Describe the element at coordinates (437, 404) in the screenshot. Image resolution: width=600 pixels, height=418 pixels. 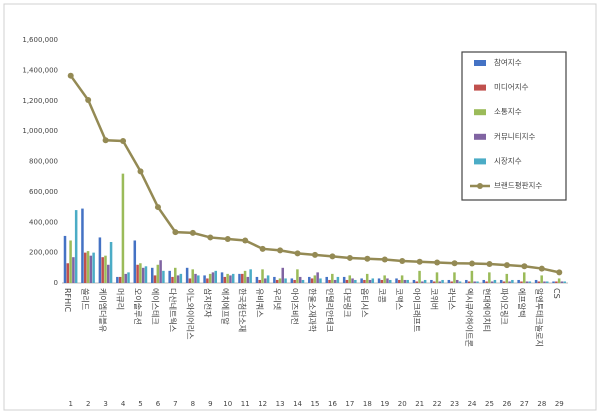
I see `category-number: 22` at that location.